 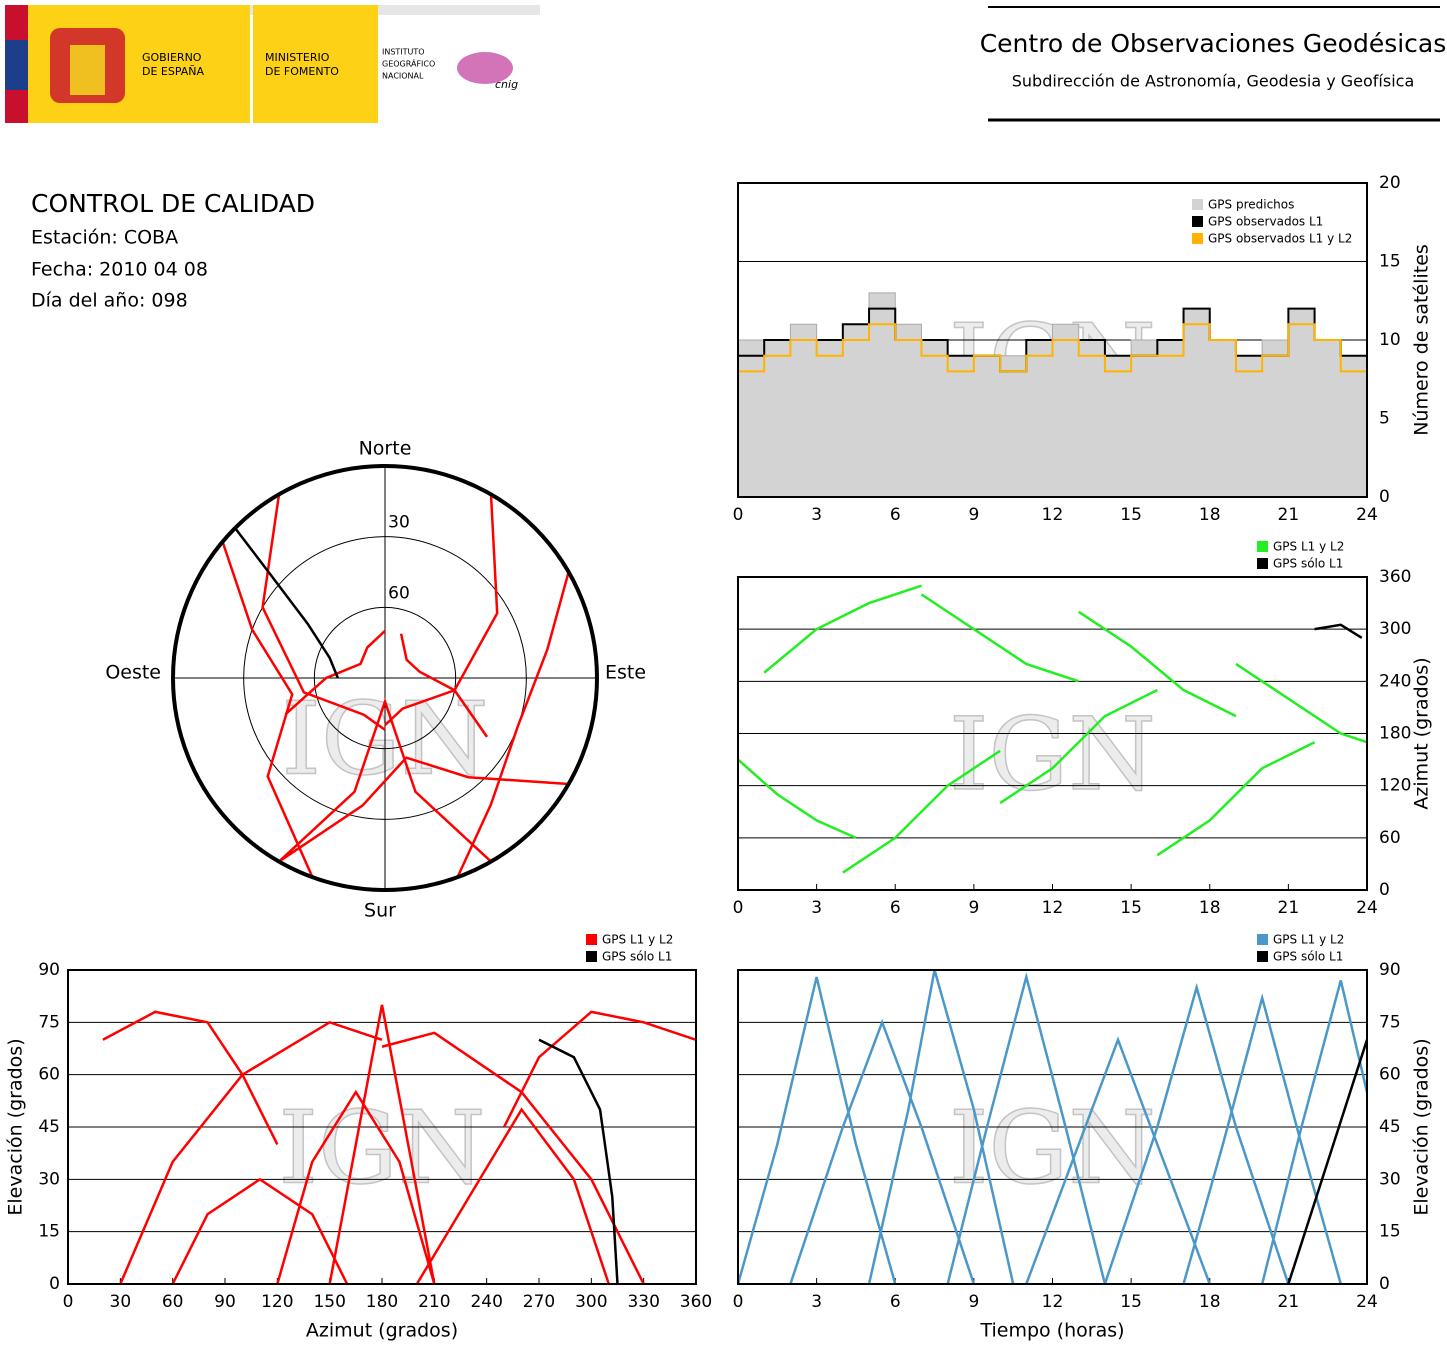 I want to click on y-axis-label: Elevación (grados), so click(x=1422, y=1126).